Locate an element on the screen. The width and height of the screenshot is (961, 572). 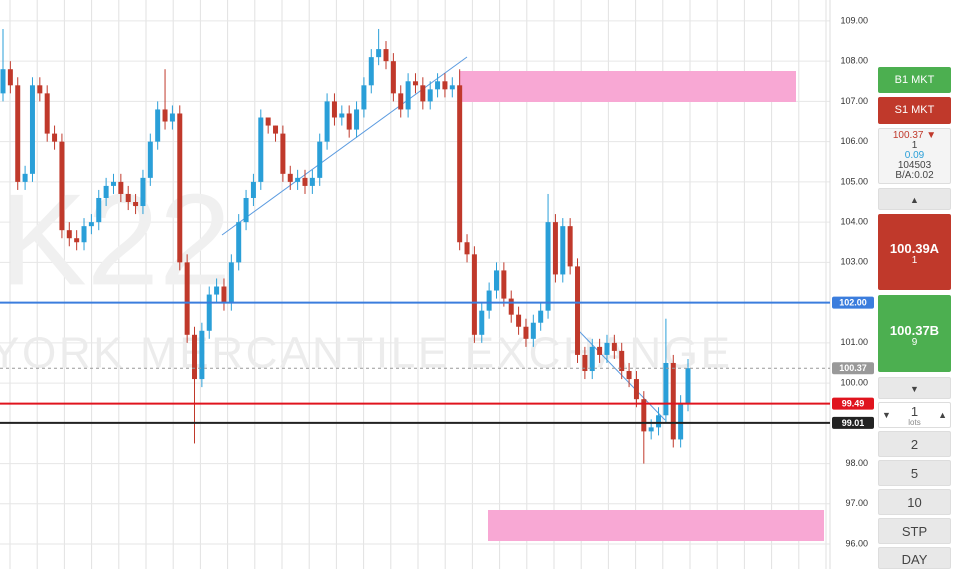
last-price: 100.37 is located at coordinates (908, 135).